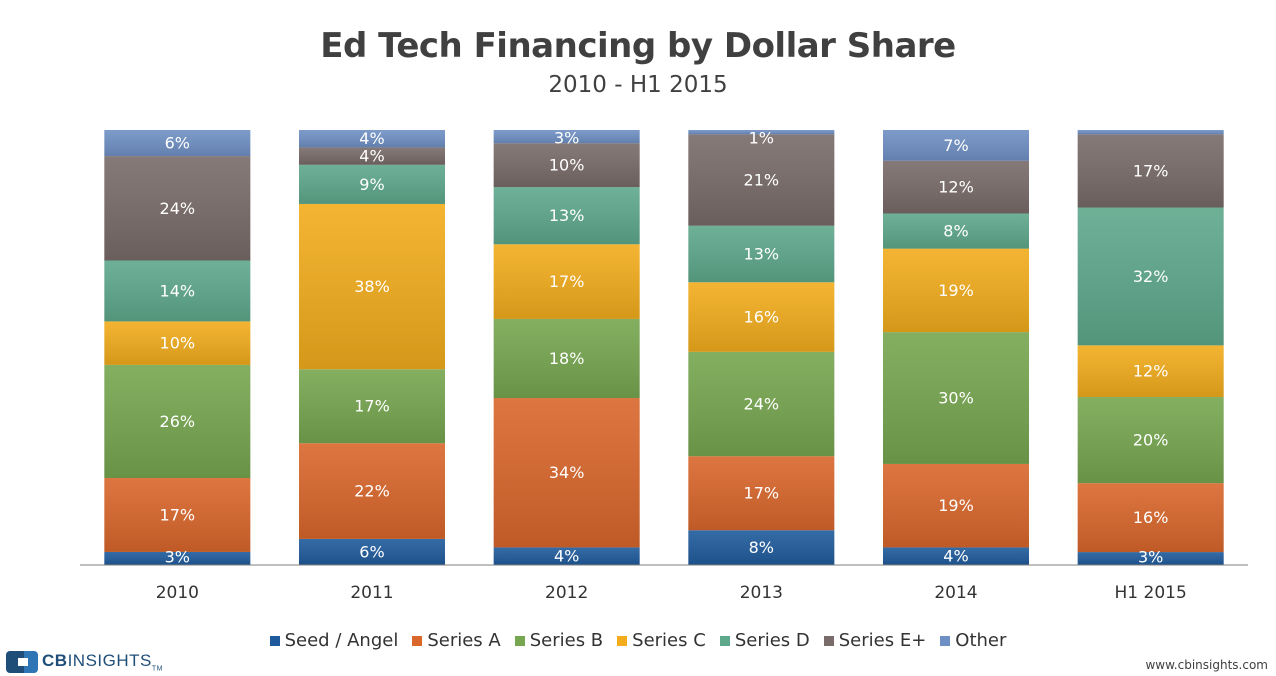 This screenshot has height=676, width=1276. What do you see at coordinates (102, 662) in the screenshot?
I see `logo-text: CBINSIGHTSTM` at bounding box center [102, 662].